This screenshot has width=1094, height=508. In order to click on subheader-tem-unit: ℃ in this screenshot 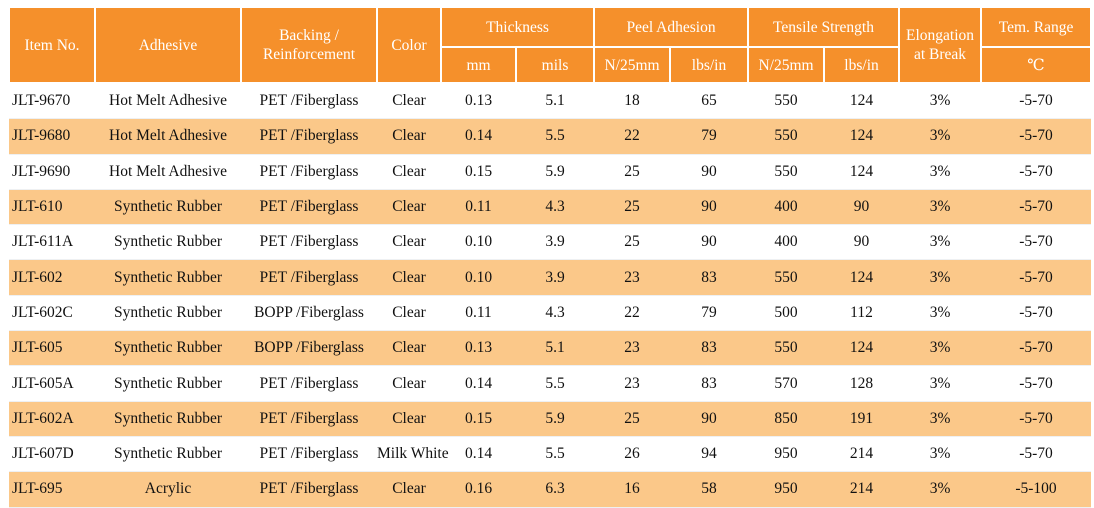, I will do `click(1036, 65)`.